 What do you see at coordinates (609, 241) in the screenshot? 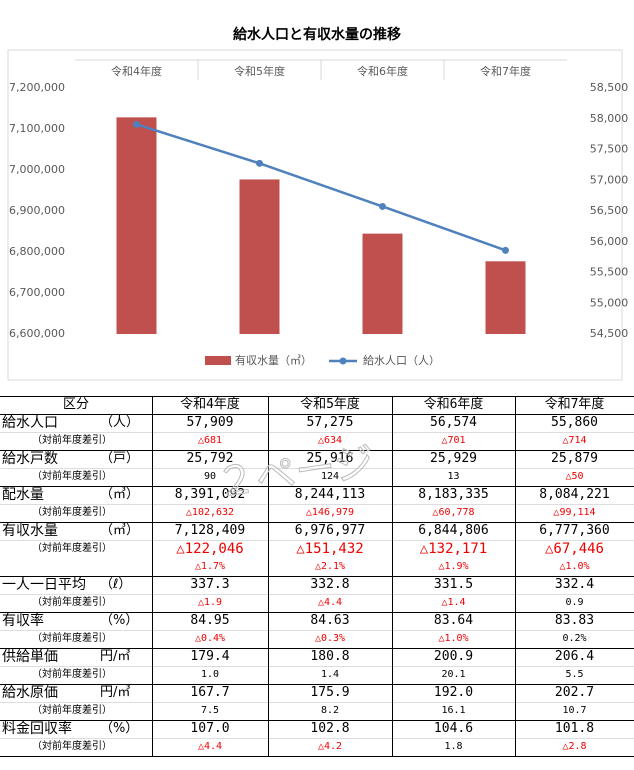
I see `y2-tick-label: 56,000` at bounding box center [609, 241].